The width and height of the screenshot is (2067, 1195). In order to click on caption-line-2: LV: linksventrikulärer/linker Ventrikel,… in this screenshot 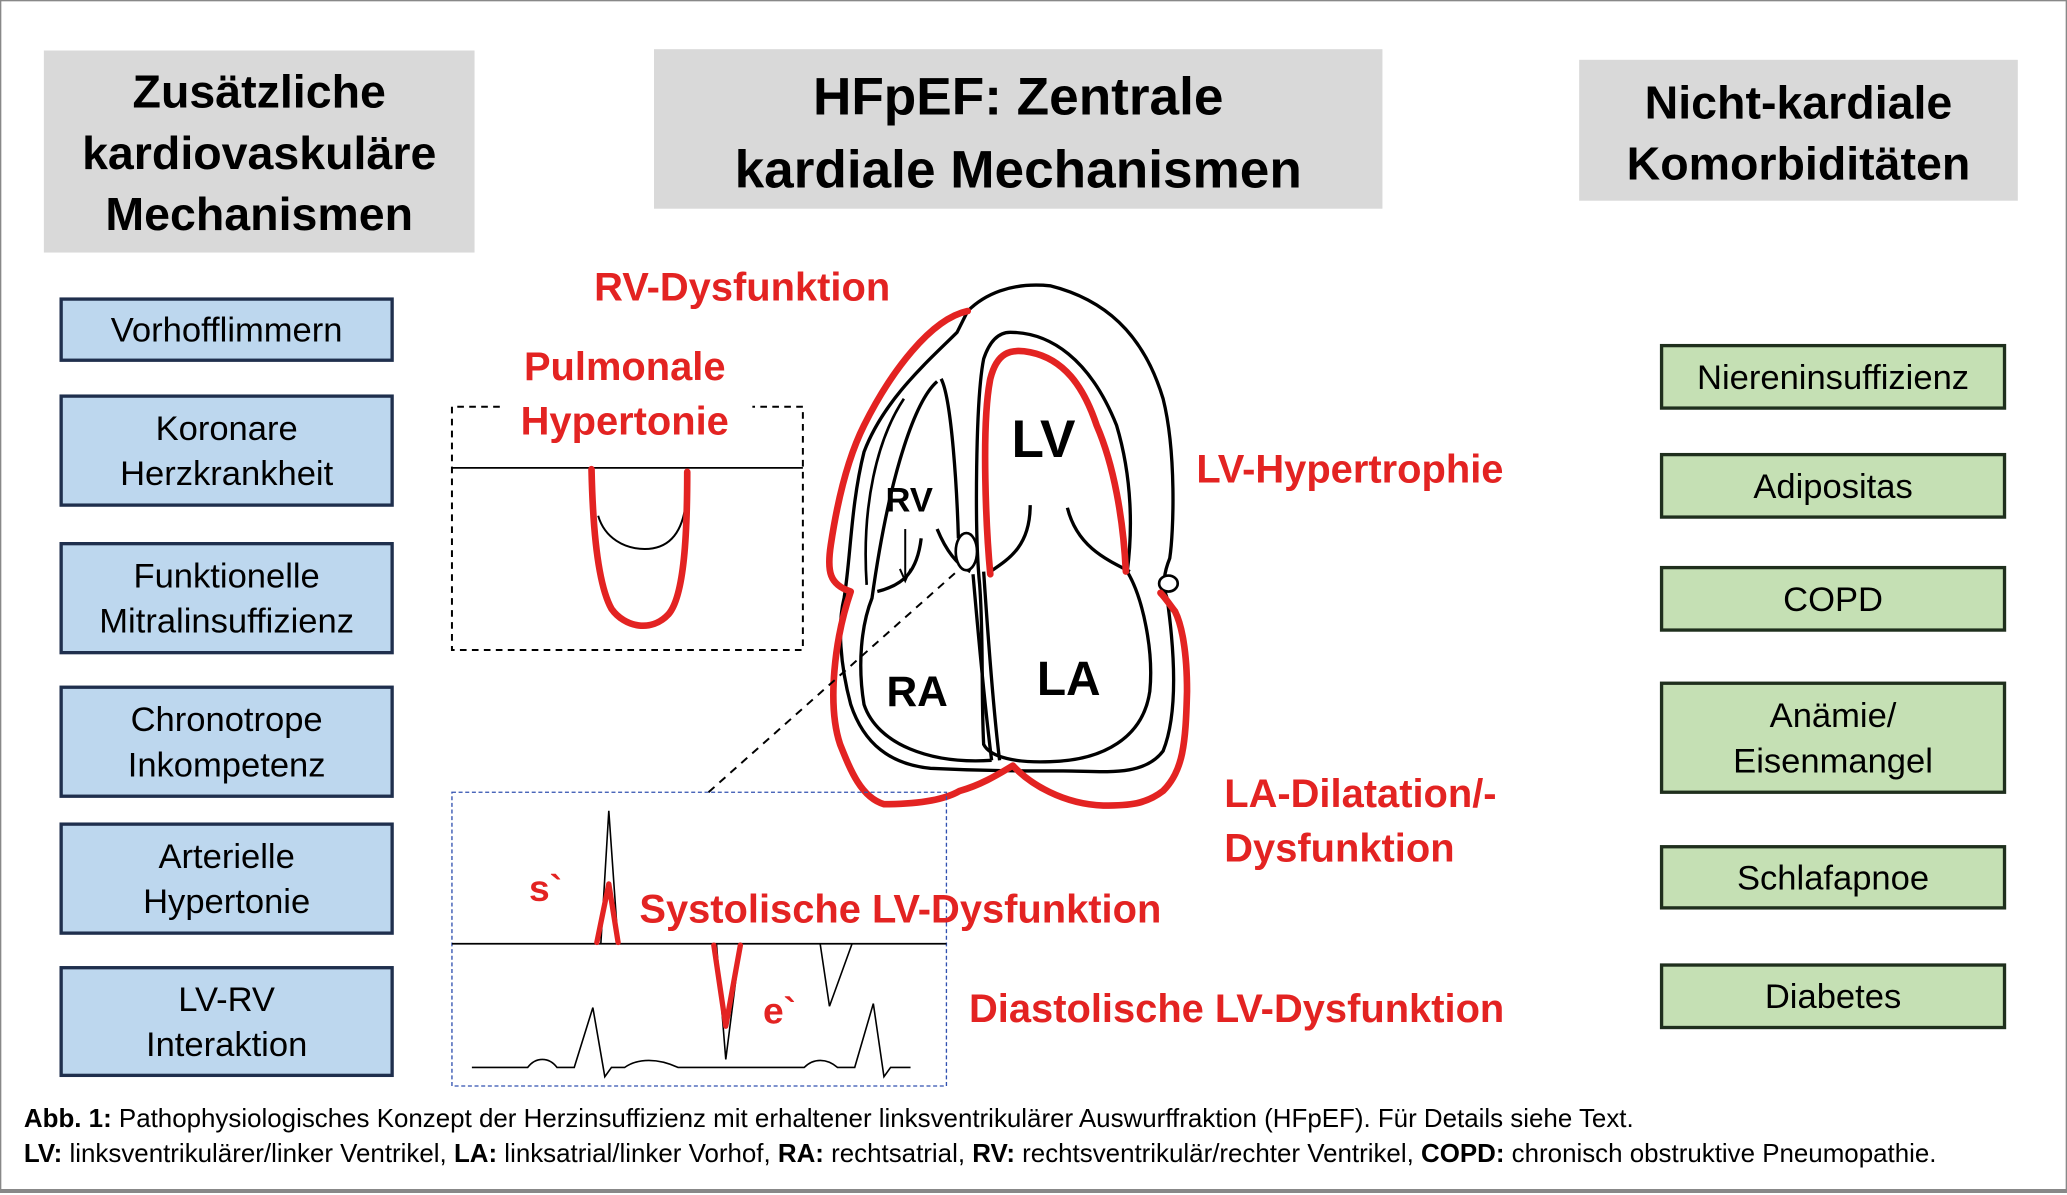, I will do `click(980, 1154)`.